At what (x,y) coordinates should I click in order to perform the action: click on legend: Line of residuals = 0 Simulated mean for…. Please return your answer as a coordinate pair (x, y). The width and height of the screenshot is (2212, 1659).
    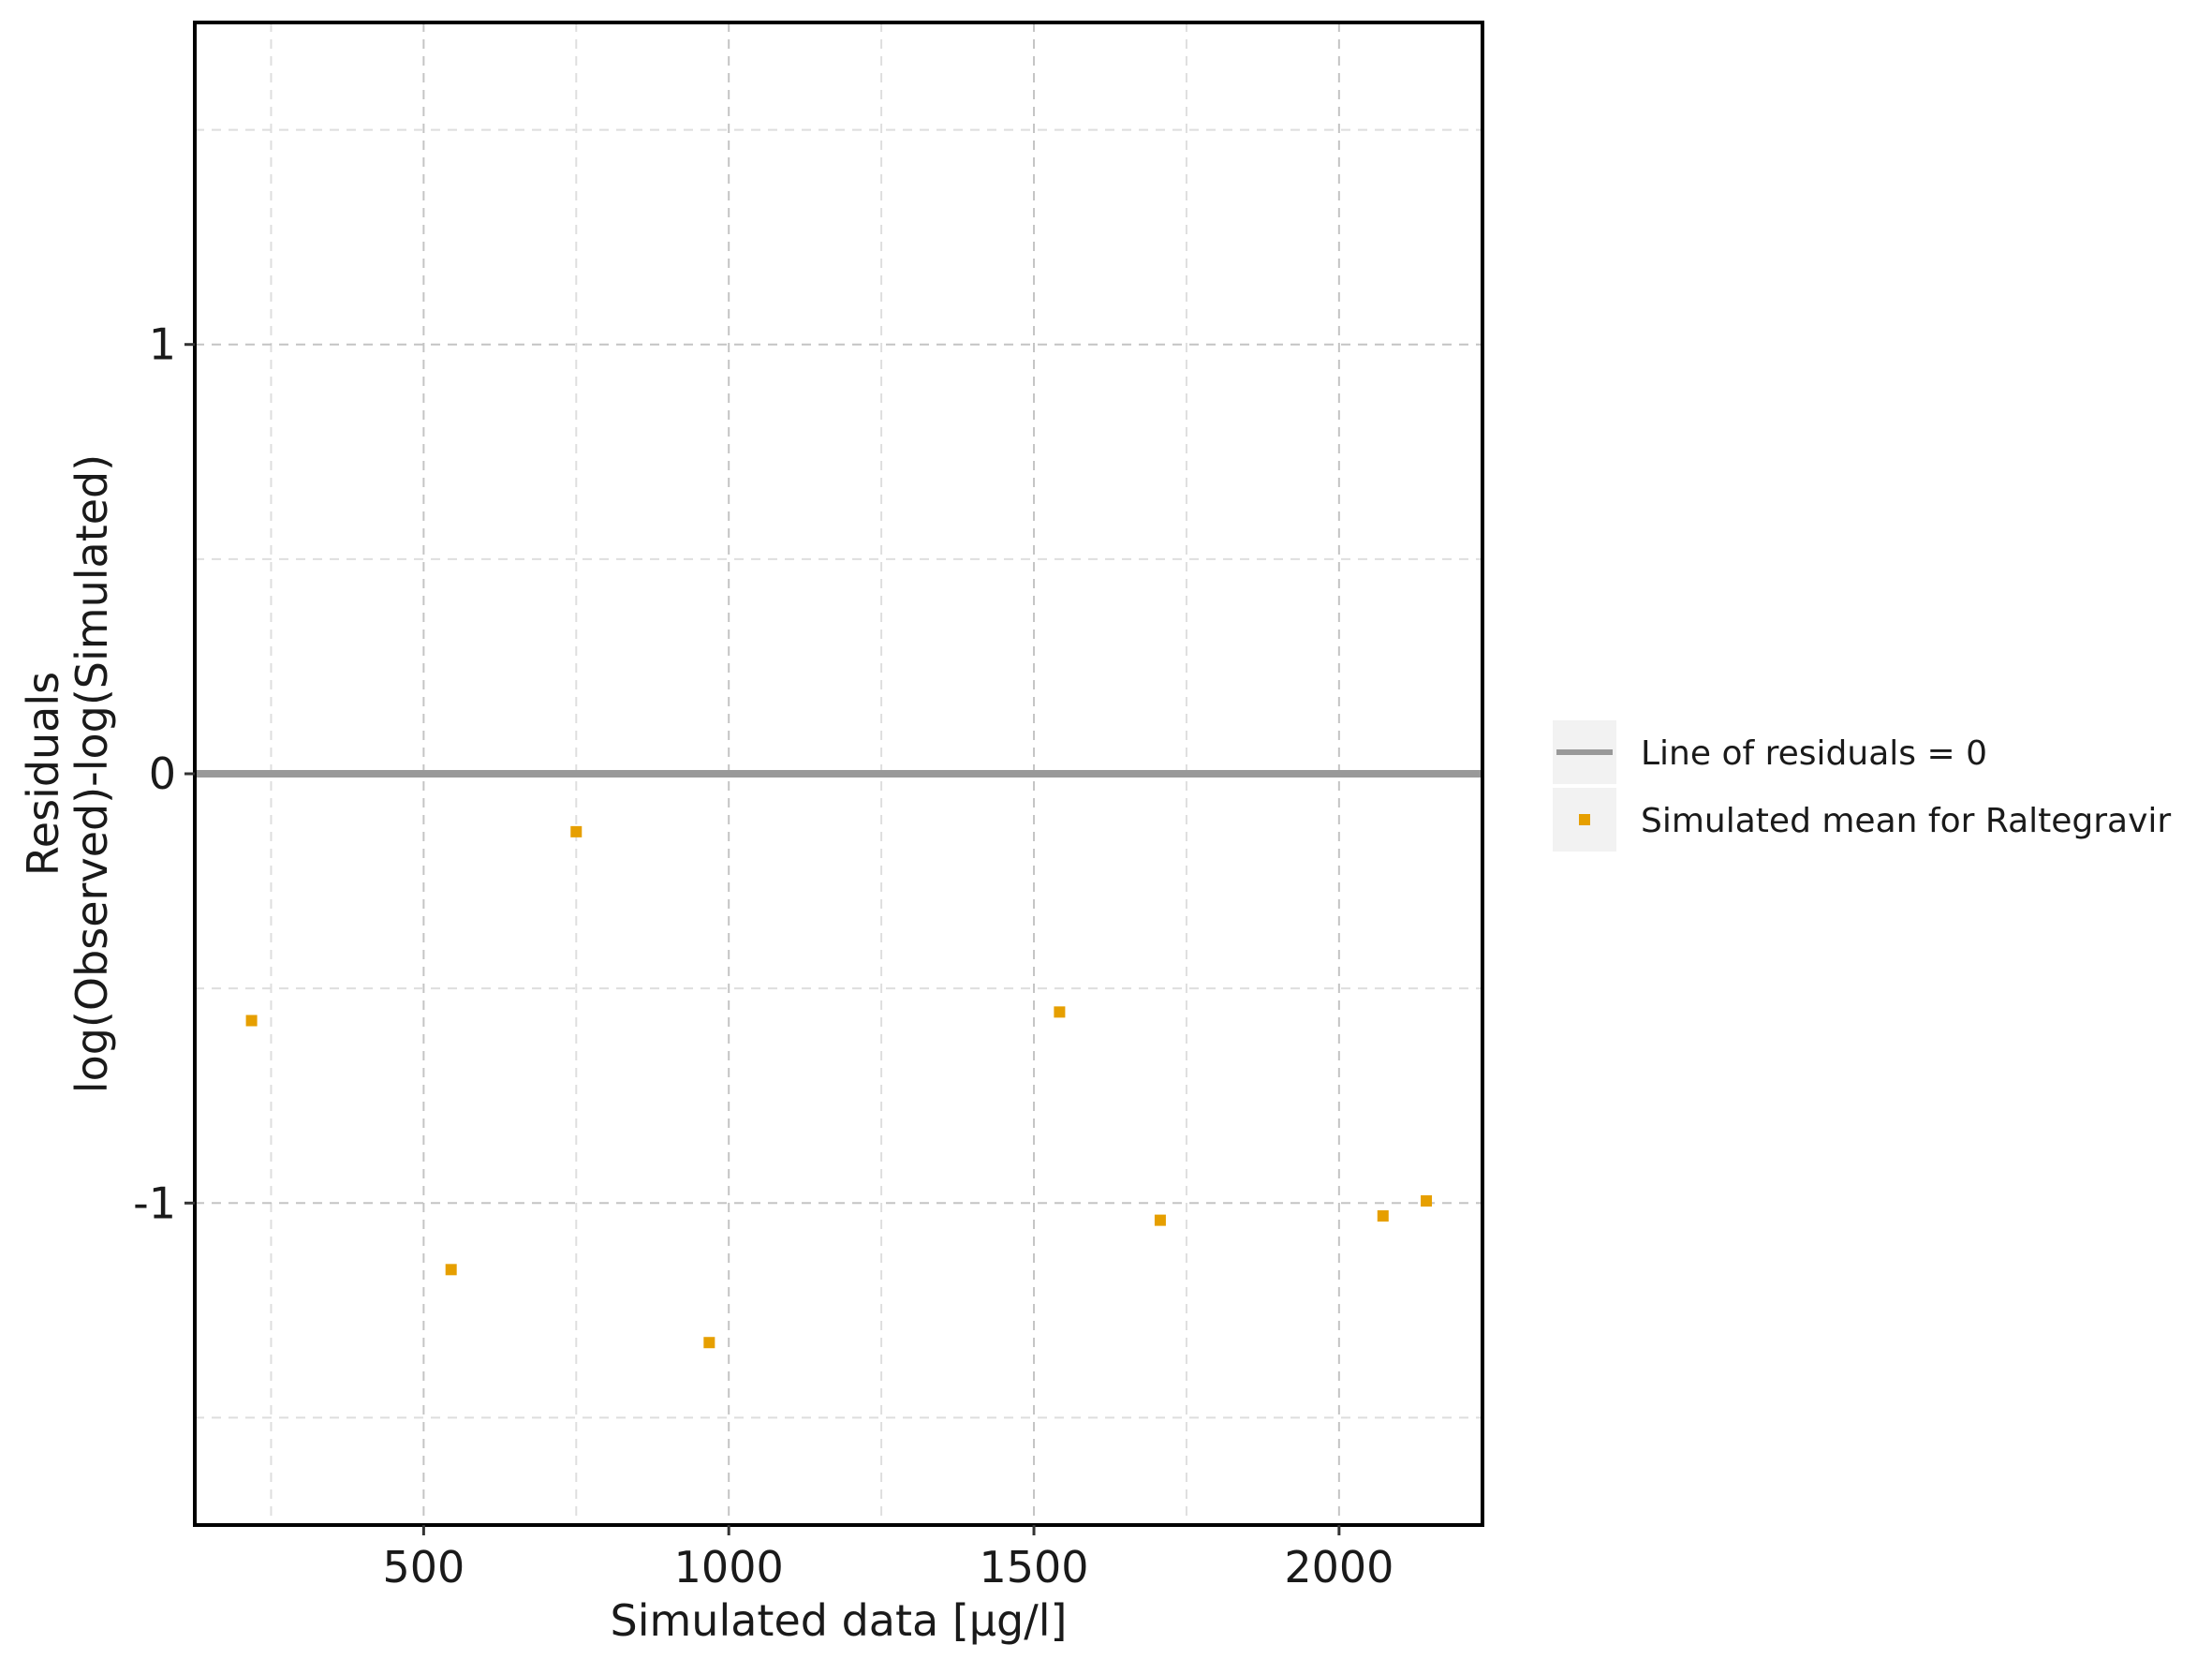
    Looking at the image, I should click on (1862, 786).